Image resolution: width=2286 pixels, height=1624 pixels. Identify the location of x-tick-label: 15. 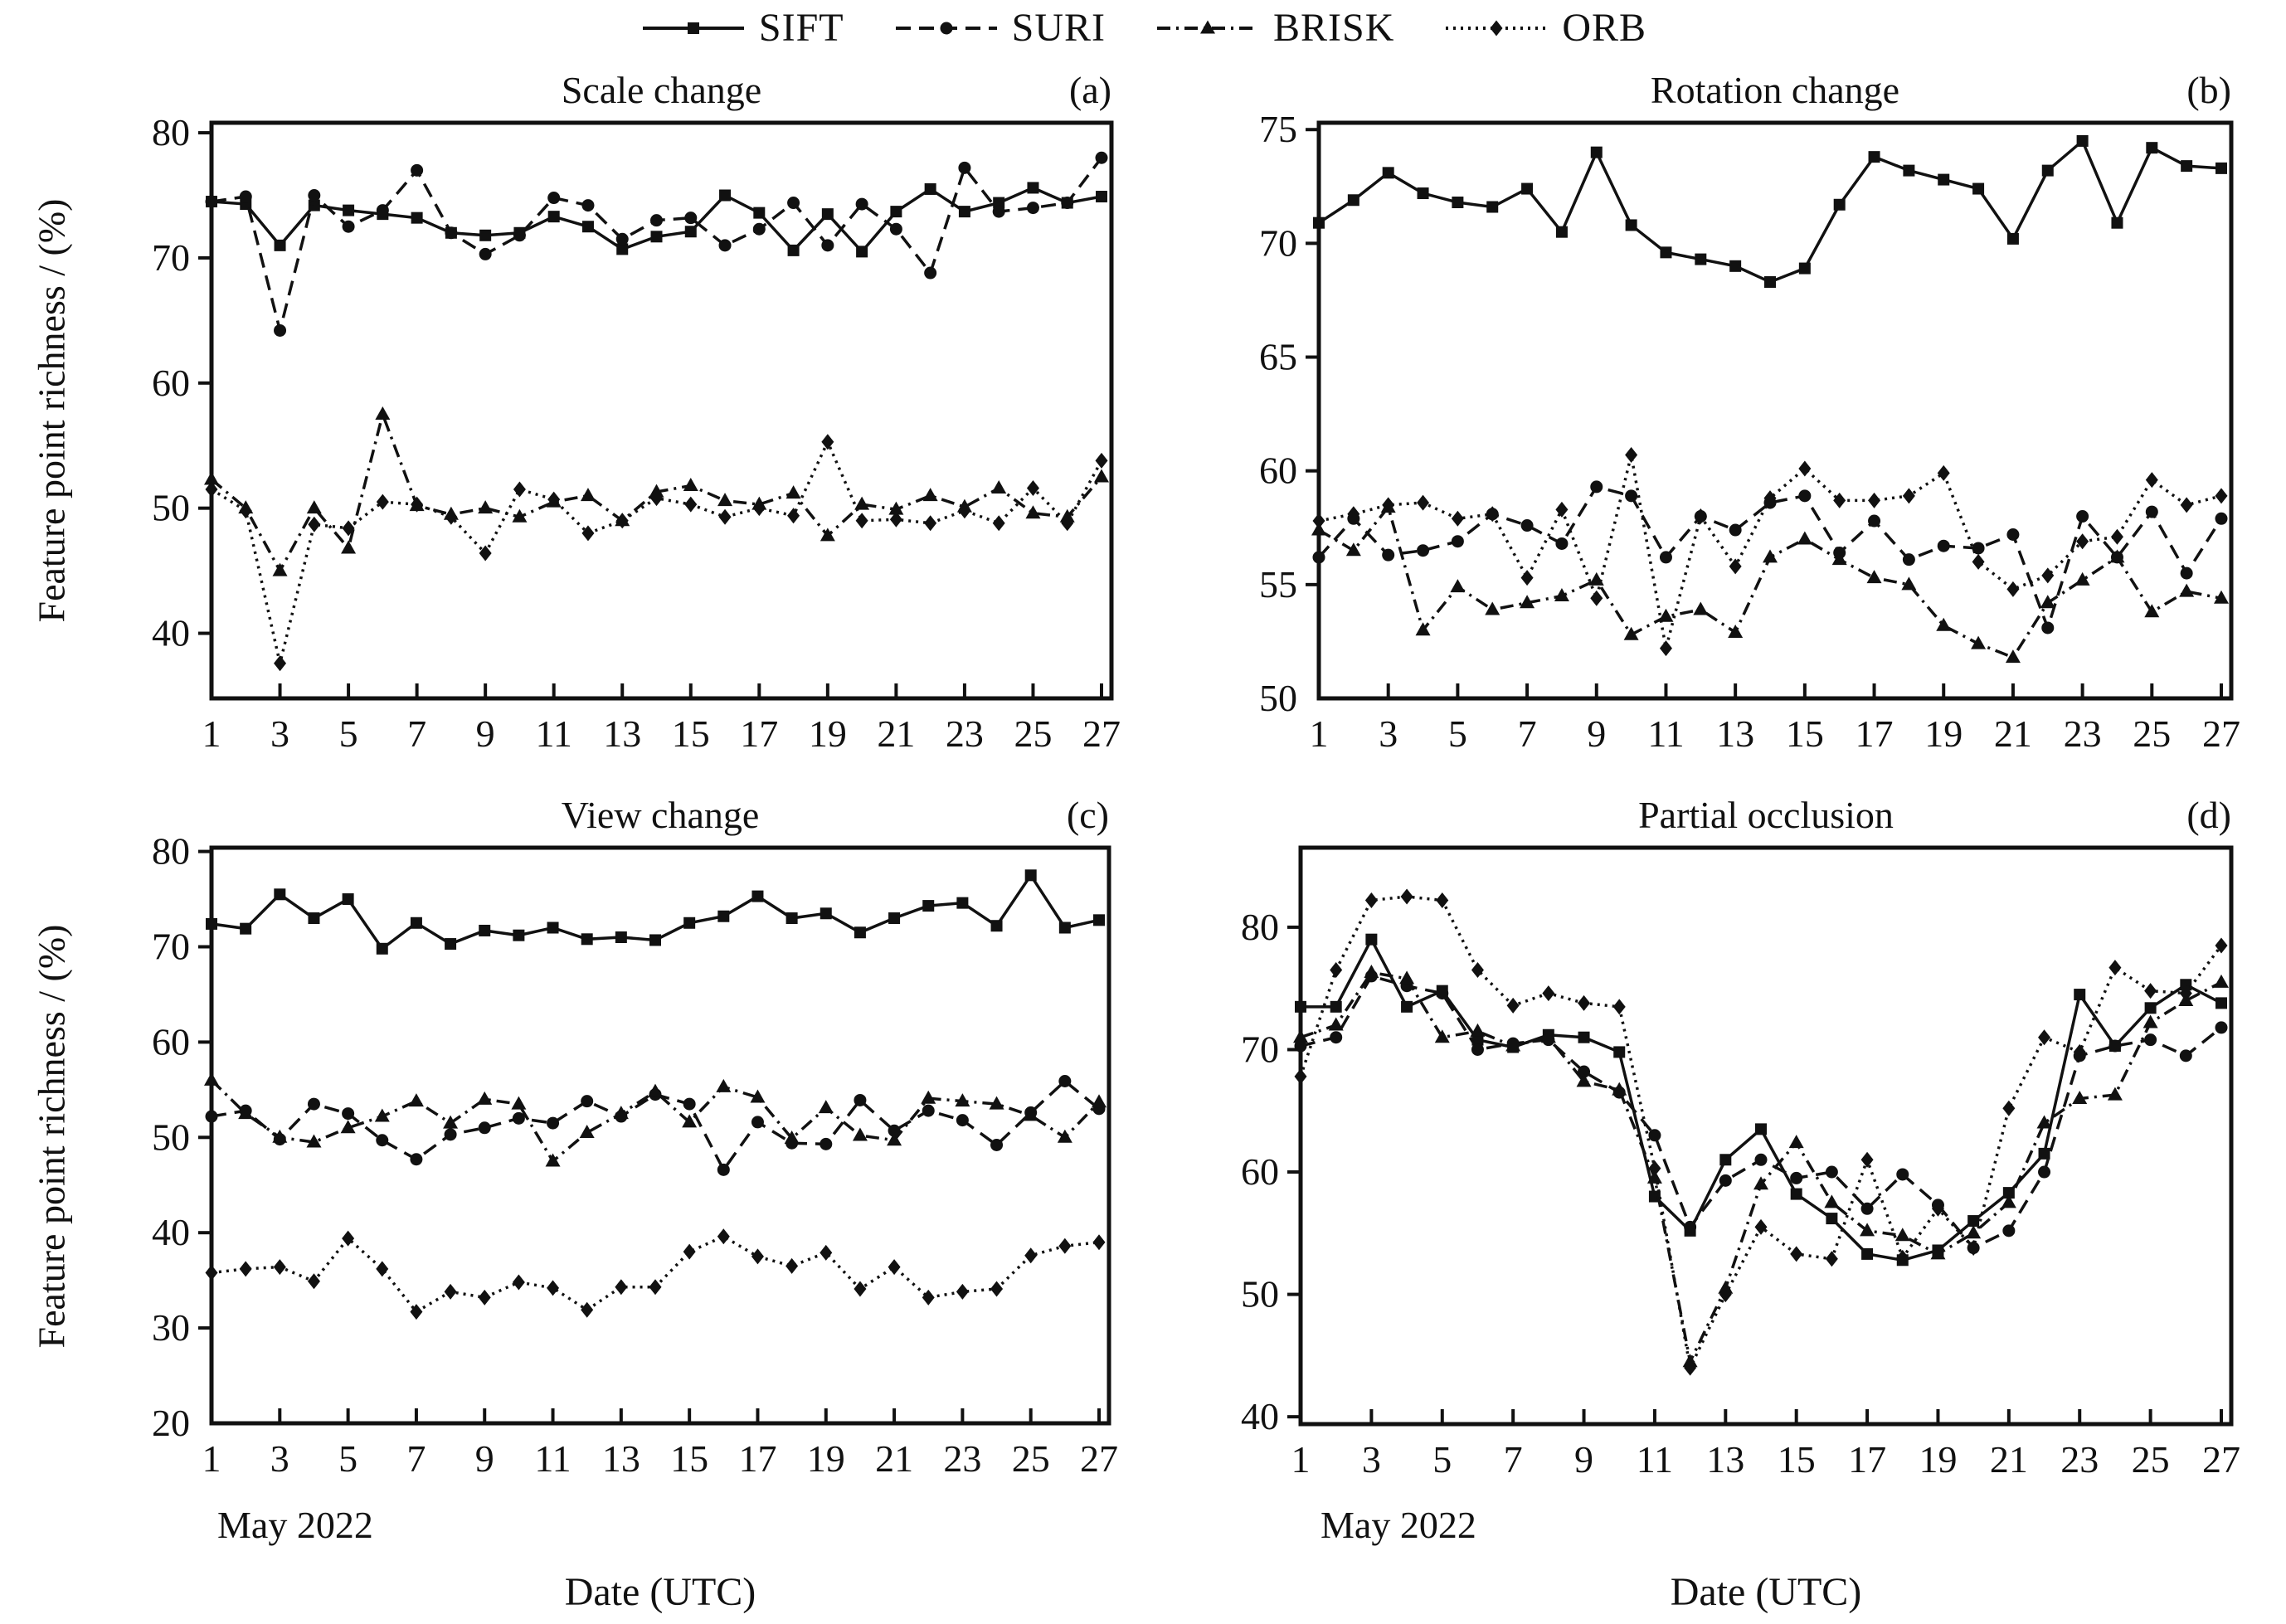
(1797, 1459).